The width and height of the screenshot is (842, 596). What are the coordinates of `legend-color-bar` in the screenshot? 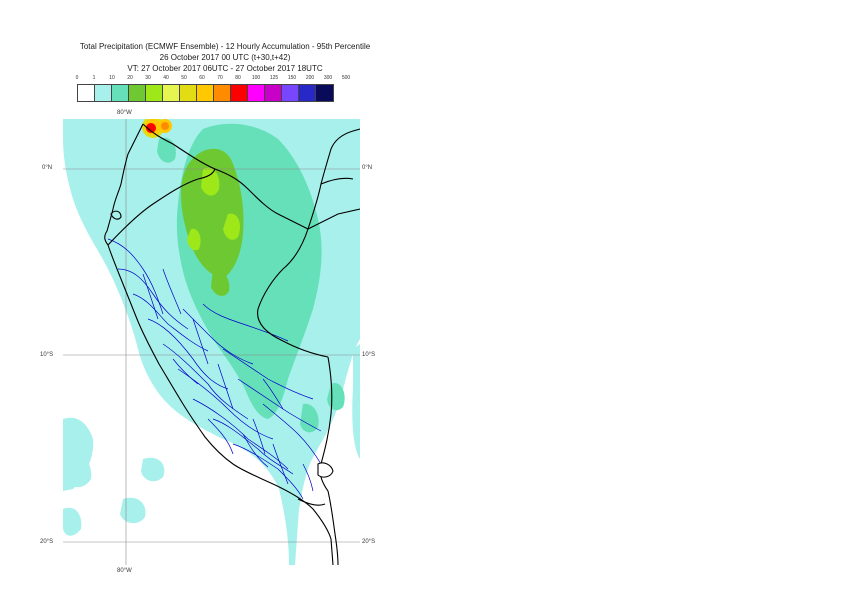 It's located at (205, 93).